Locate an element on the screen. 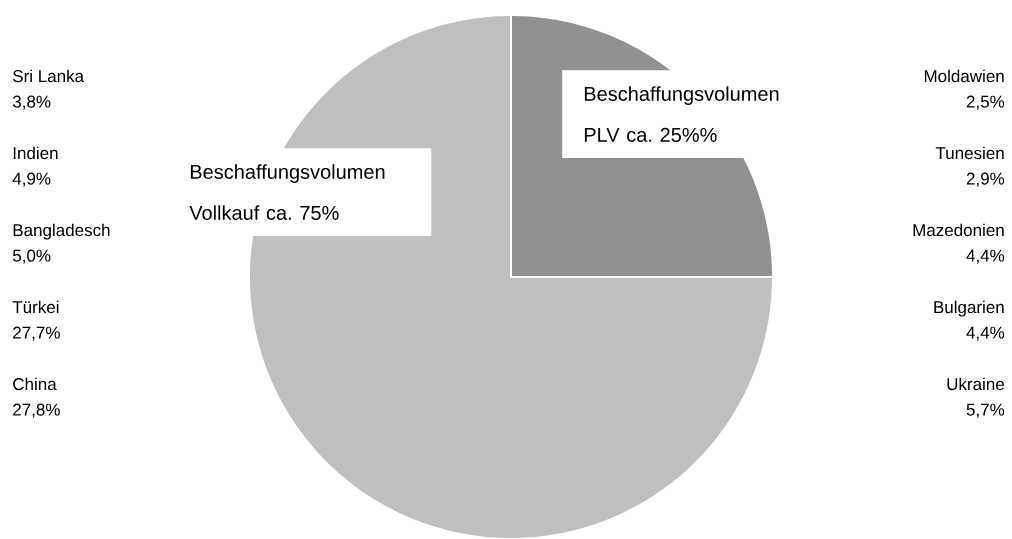  text: Bangladesch is located at coordinates (61, 231).